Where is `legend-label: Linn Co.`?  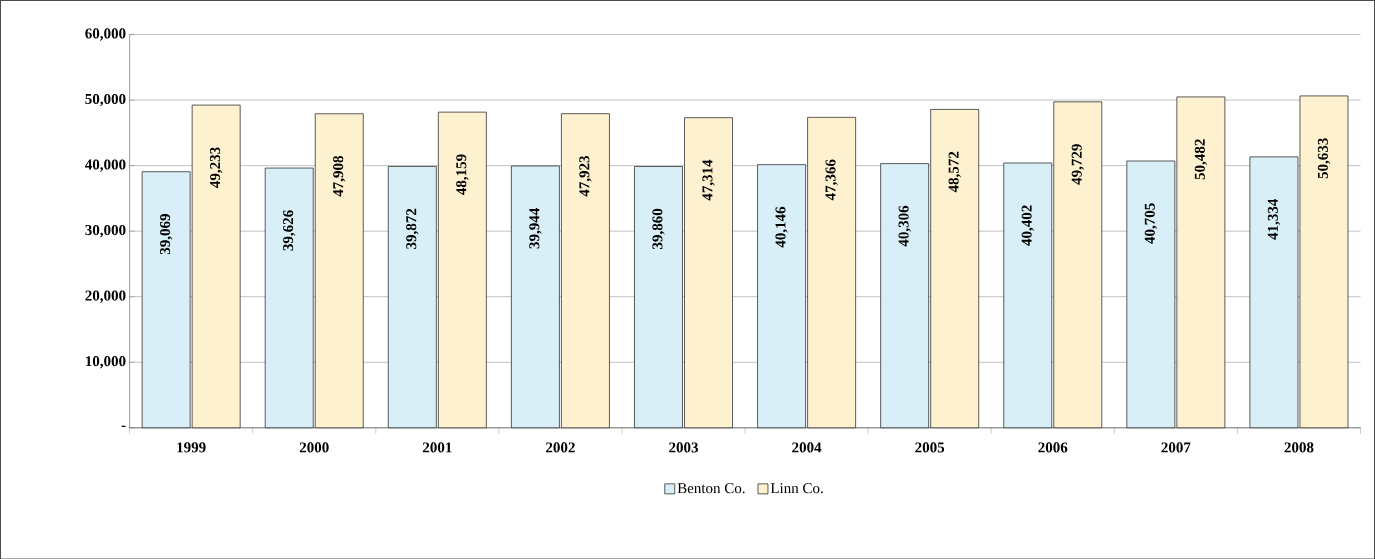
legend-label: Linn Co. is located at coordinates (796, 488).